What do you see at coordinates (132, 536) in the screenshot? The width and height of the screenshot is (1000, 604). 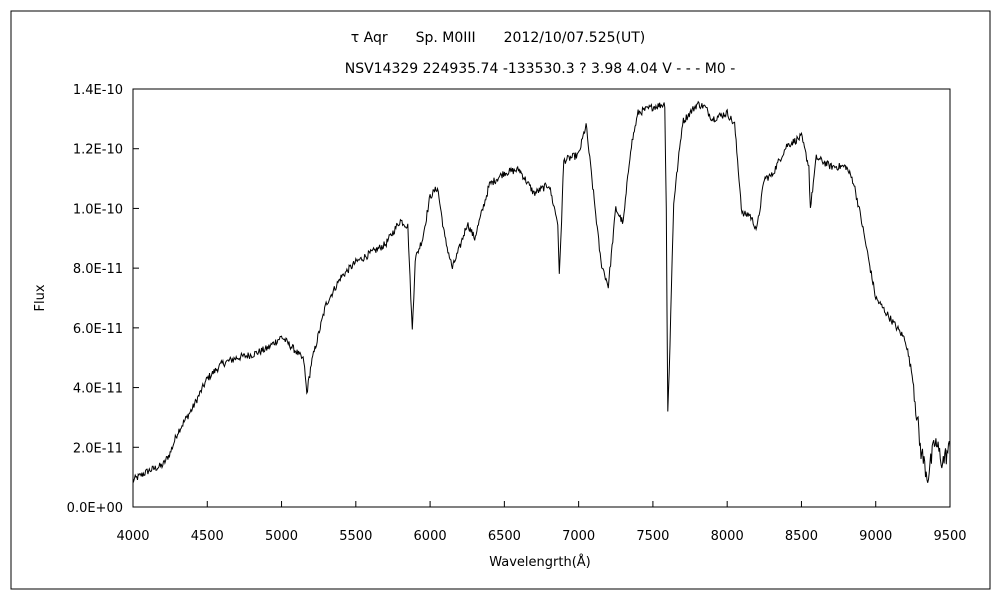 I see `x-tick-label: 4000` at bounding box center [132, 536].